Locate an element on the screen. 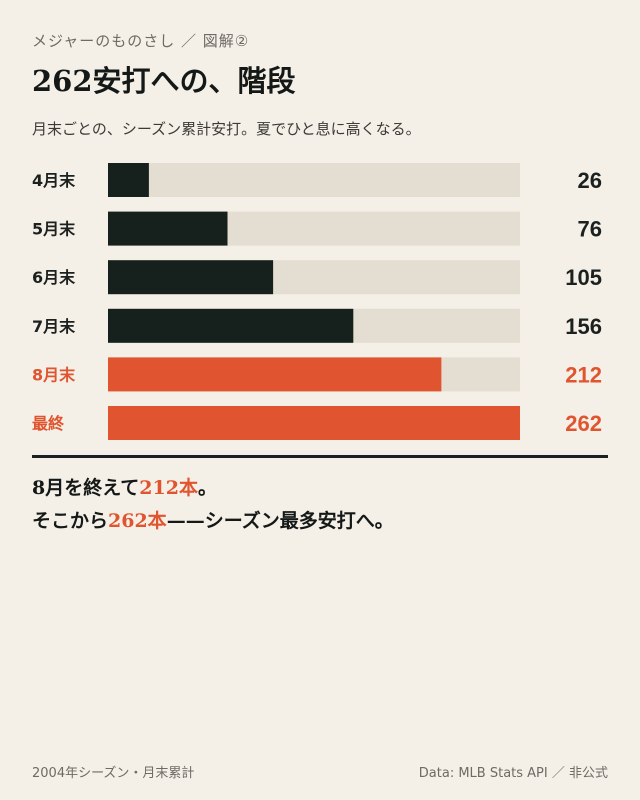 This screenshot has width=640, height=800. category-label: 最終 is located at coordinates (48, 423).